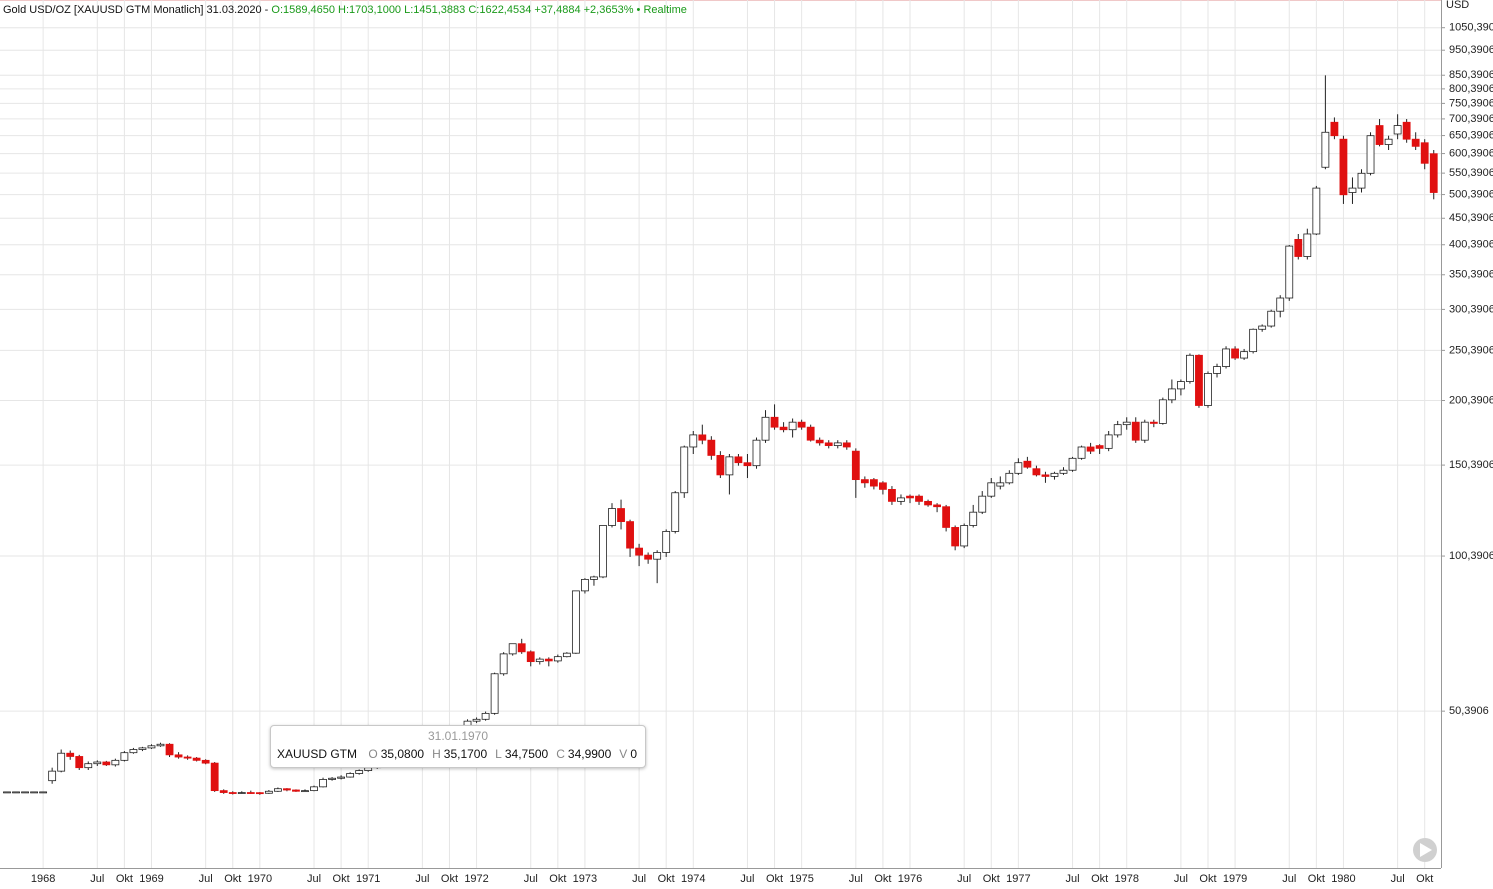 Image resolution: width=1493 pixels, height=889 pixels. I want to click on tooltip-key: V, so click(623, 754).